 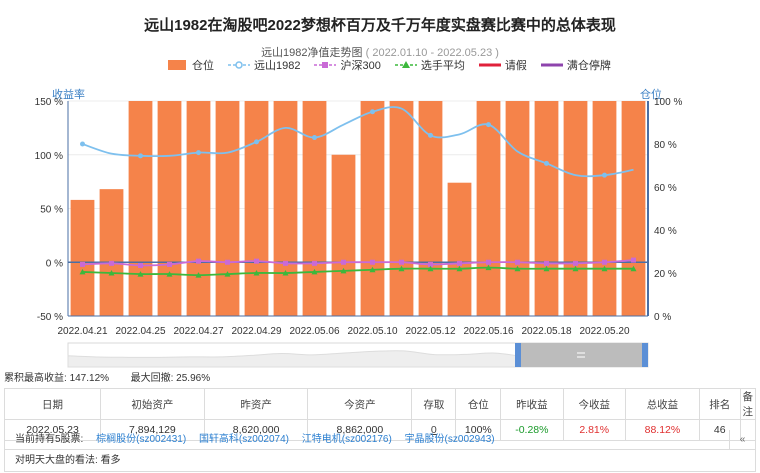 What do you see at coordinates (49, 102) in the screenshot?
I see `y-left-tick-label: 150 %` at bounding box center [49, 102].